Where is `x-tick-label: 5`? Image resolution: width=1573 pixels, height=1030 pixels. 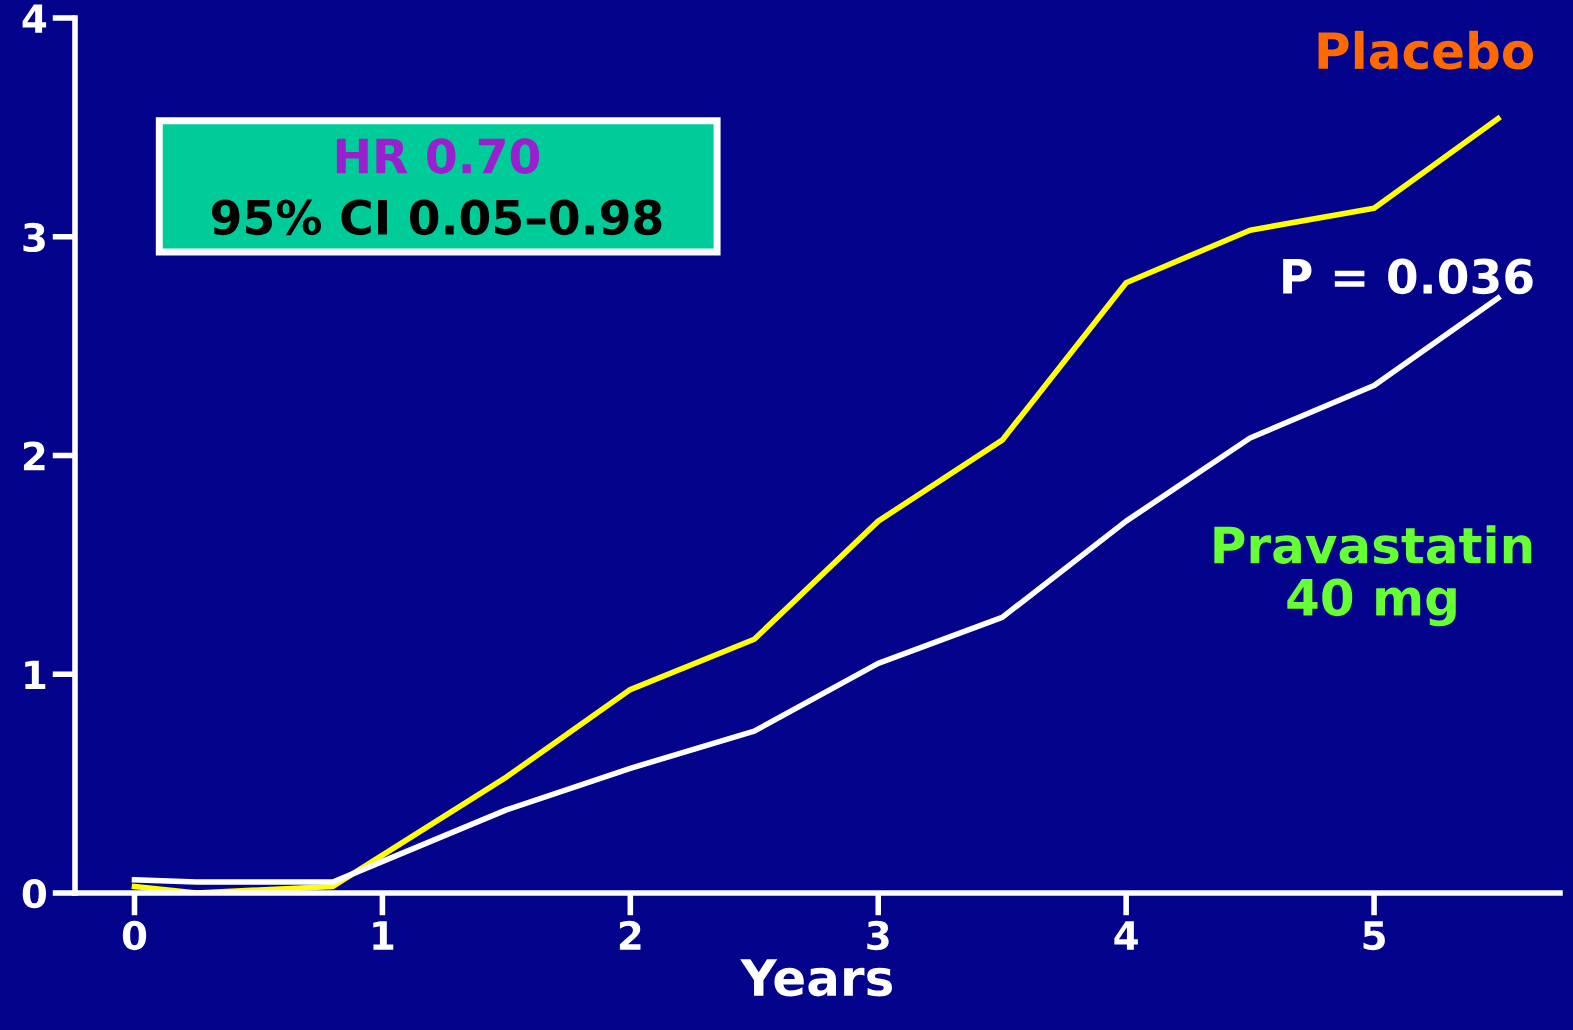 x-tick-label: 5 is located at coordinates (1374, 936).